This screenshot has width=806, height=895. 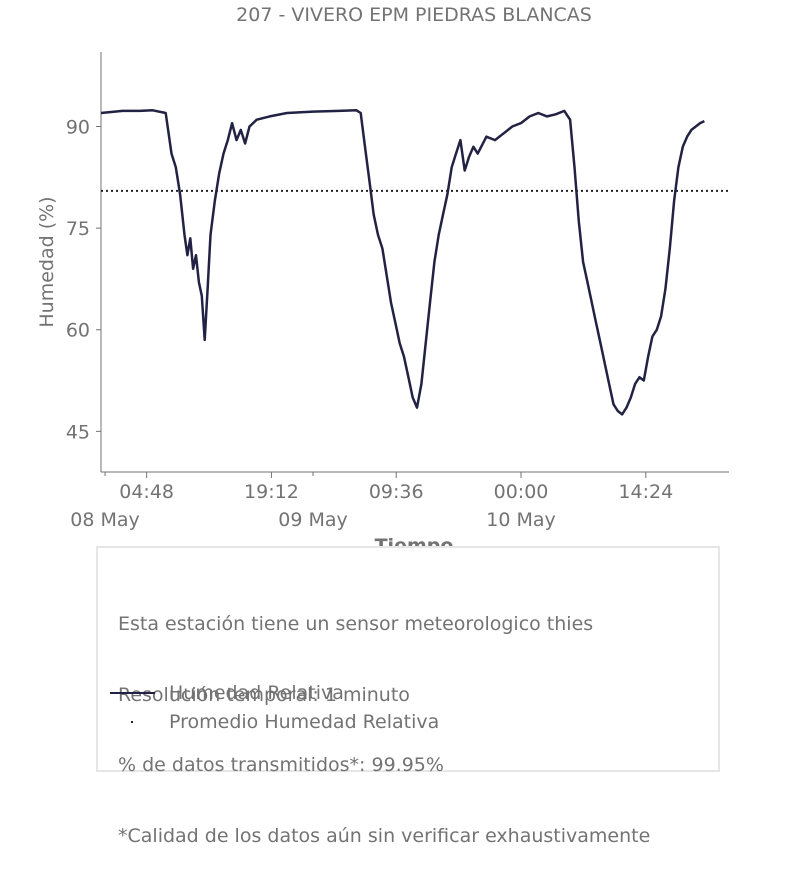 What do you see at coordinates (521, 492) in the screenshot?
I see `x-tick-label: 00:00` at bounding box center [521, 492].